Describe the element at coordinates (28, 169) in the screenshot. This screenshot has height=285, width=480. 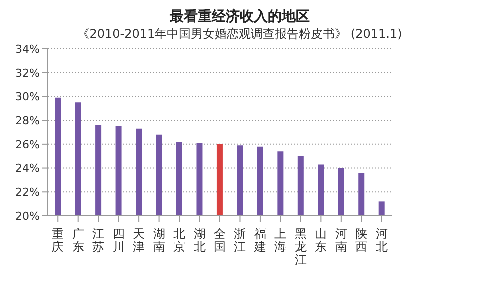
I see `y-tick-label: 24%` at that location.